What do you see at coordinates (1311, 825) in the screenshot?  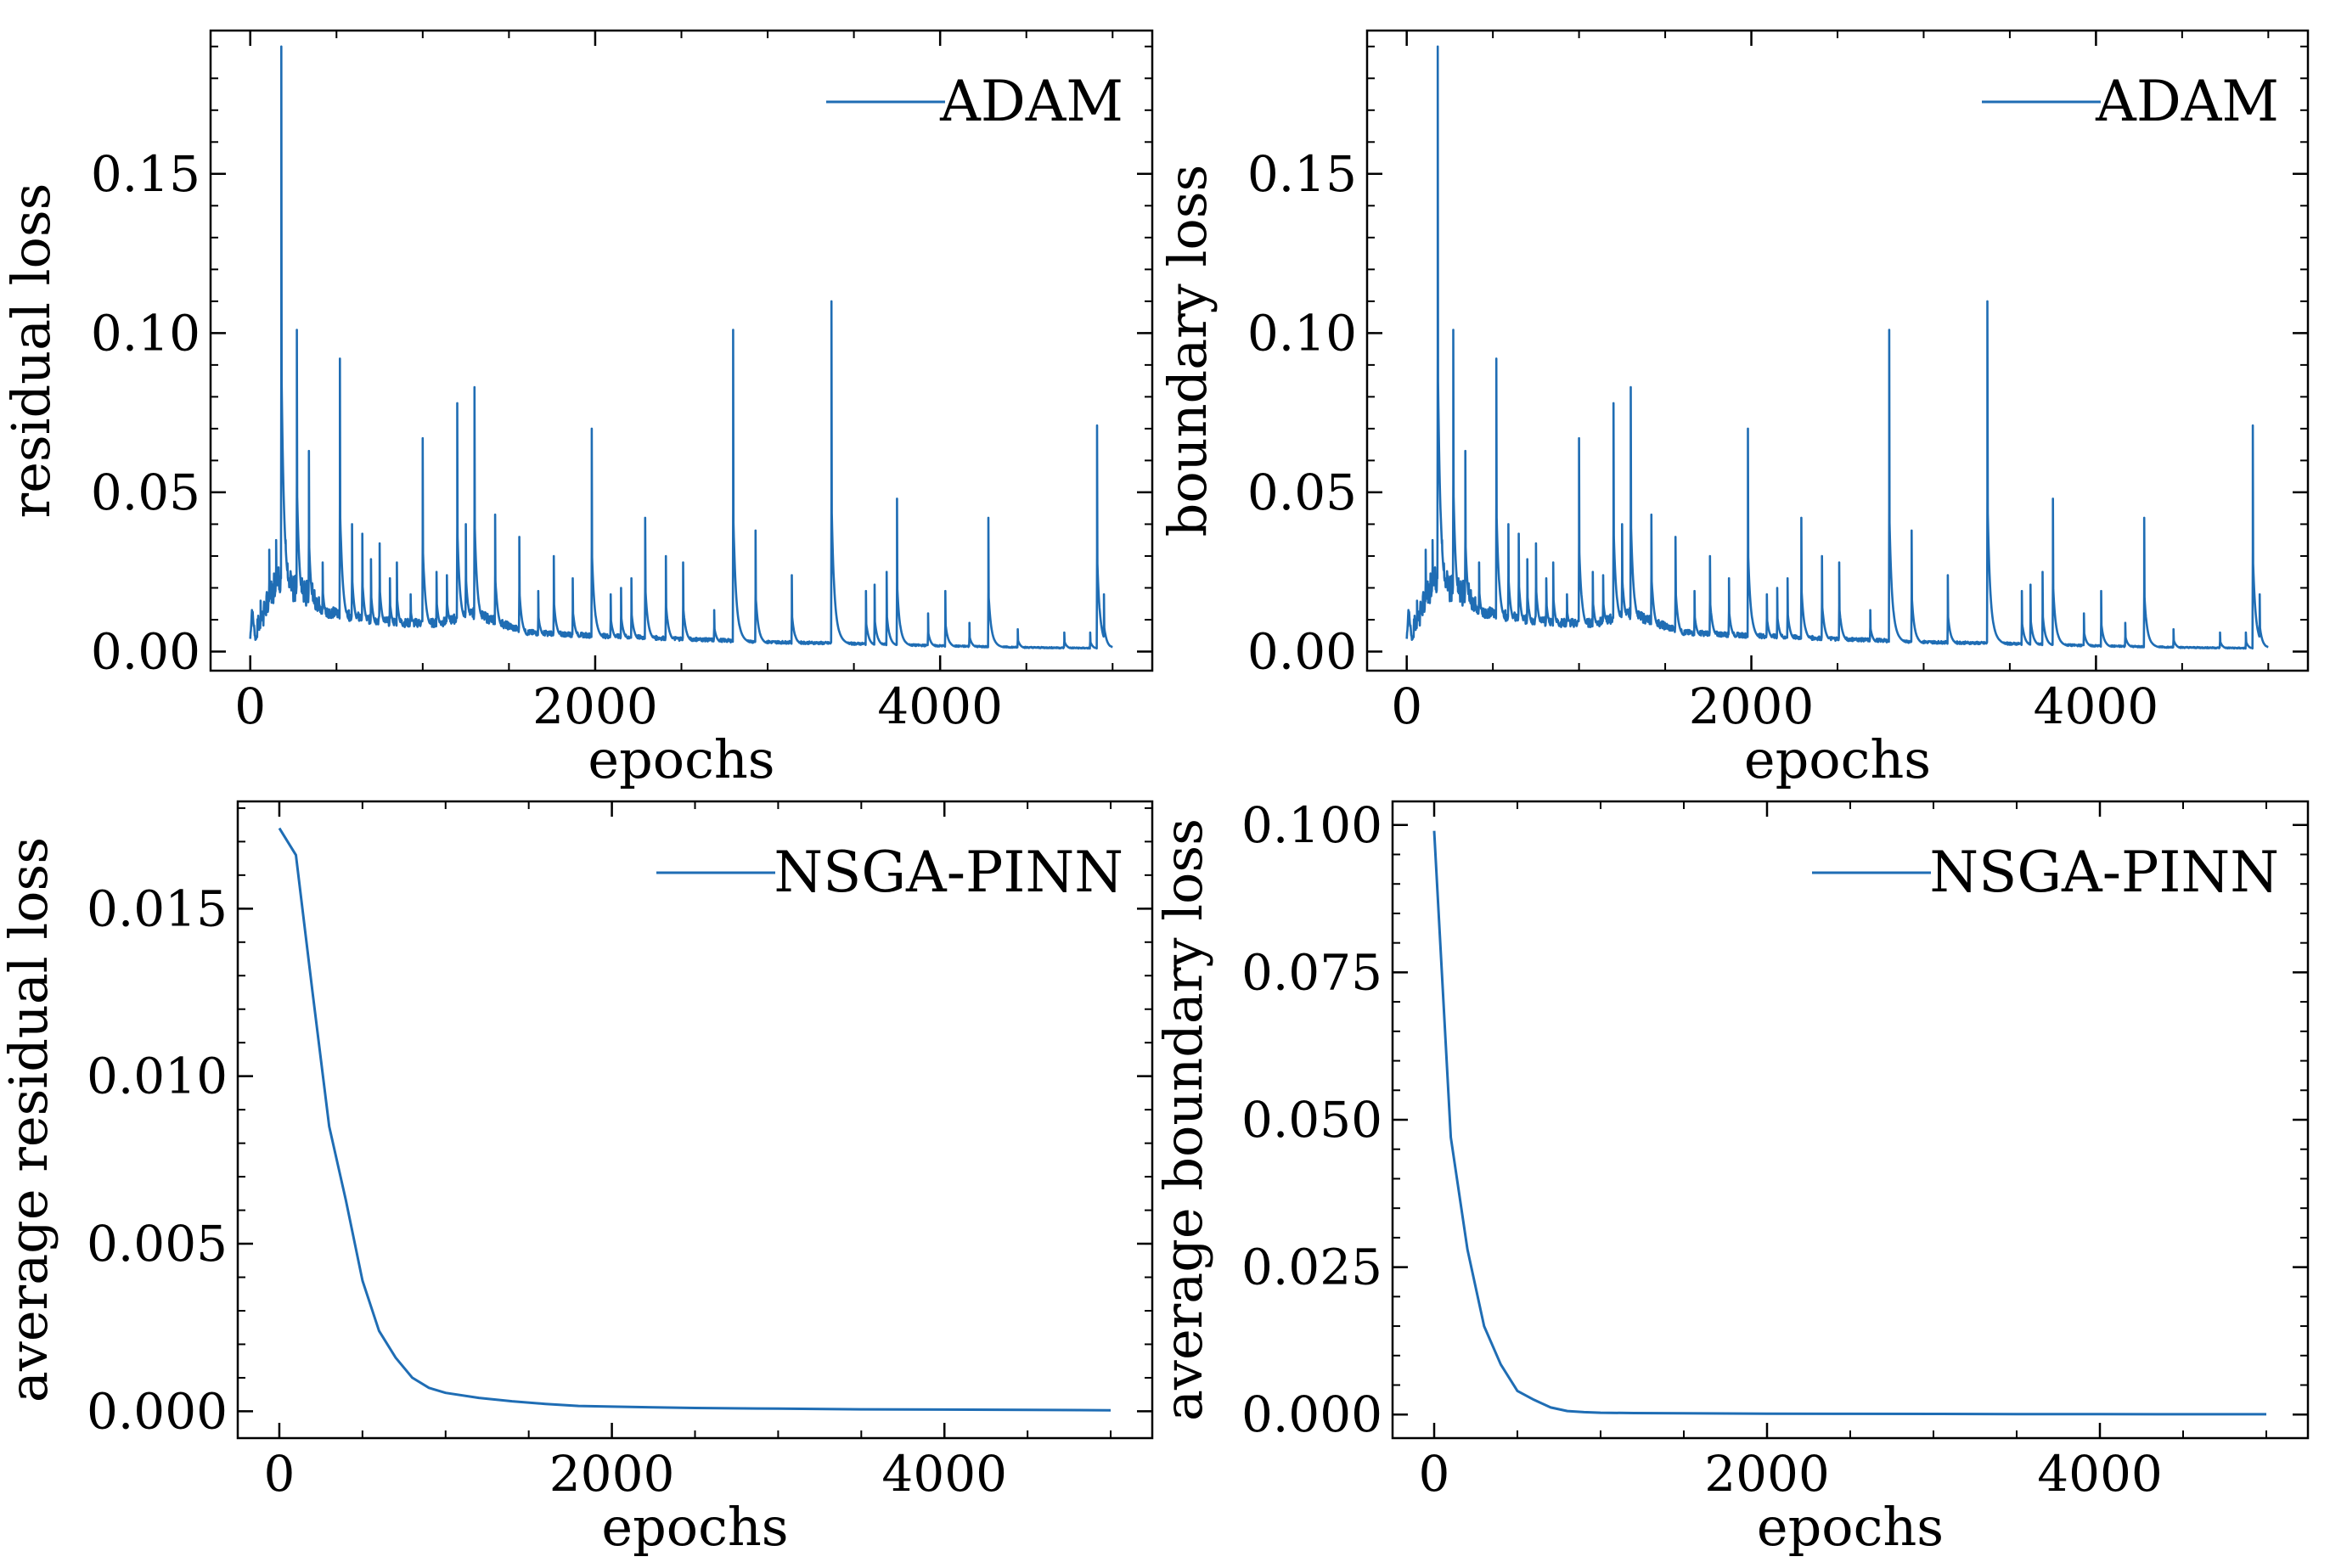 I see `y-tick-label: 0.100` at bounding box center [1311, 825].